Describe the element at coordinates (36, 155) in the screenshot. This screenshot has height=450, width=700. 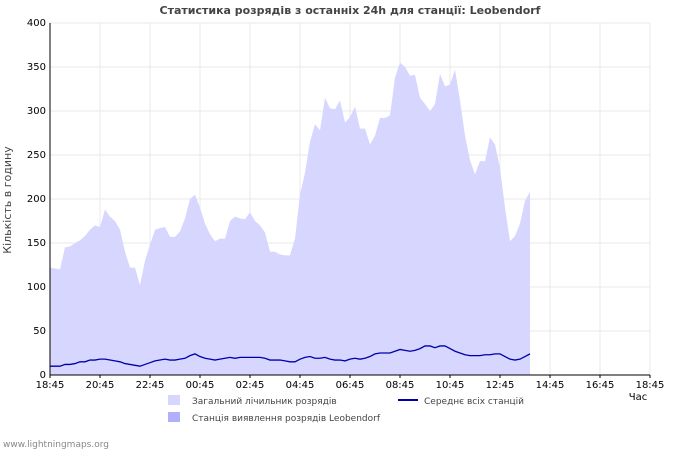
I see `y-tick-label: 250` at that location.